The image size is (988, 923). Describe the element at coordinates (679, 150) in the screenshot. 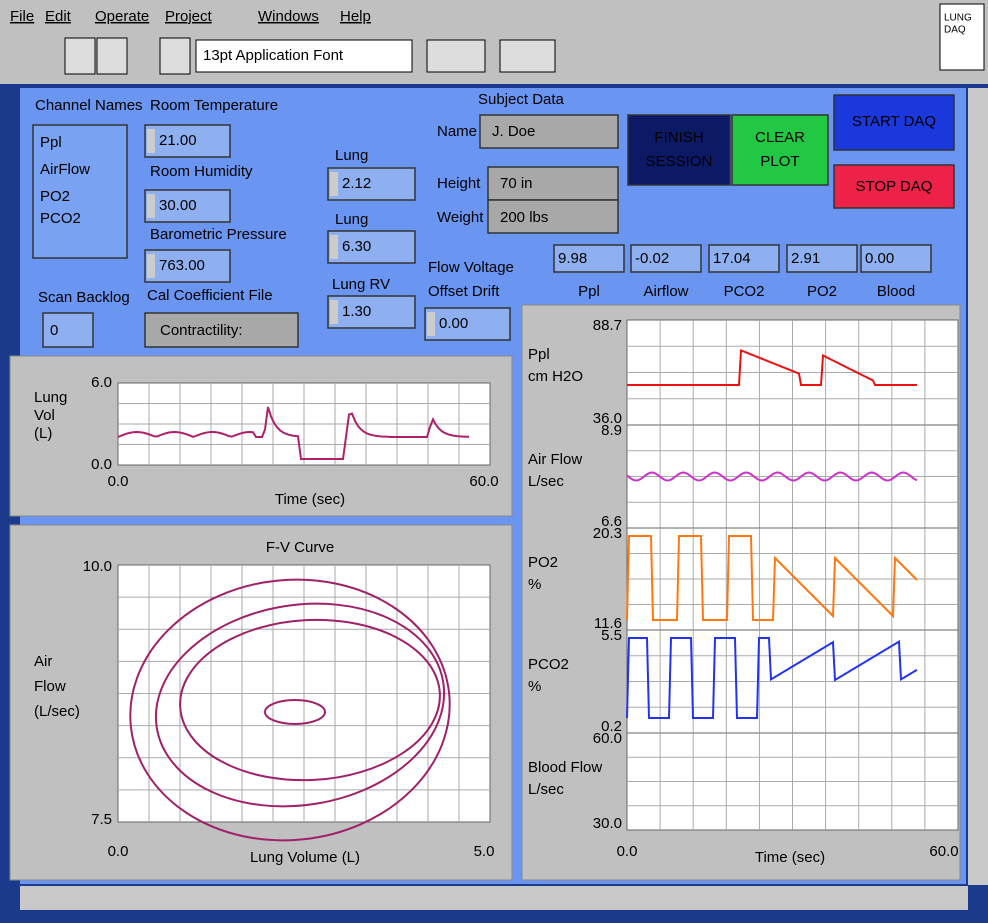

I see `finish-button` at that location.